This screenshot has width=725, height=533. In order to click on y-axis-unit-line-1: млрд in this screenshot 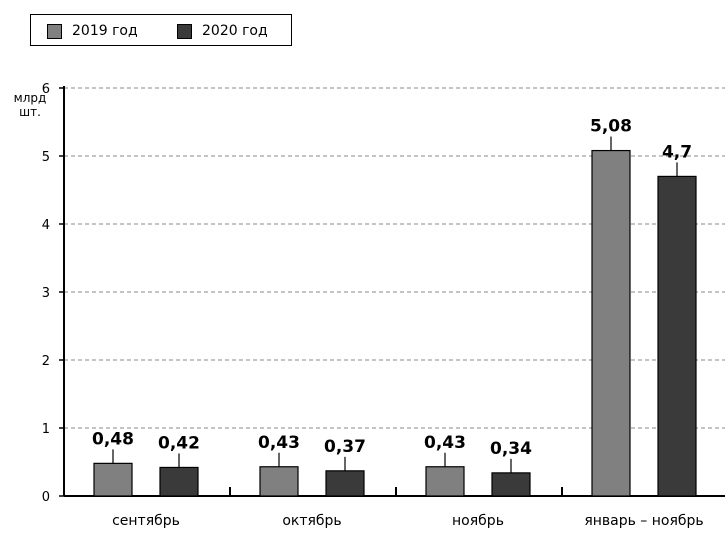, I will do `click(30, 98)`.